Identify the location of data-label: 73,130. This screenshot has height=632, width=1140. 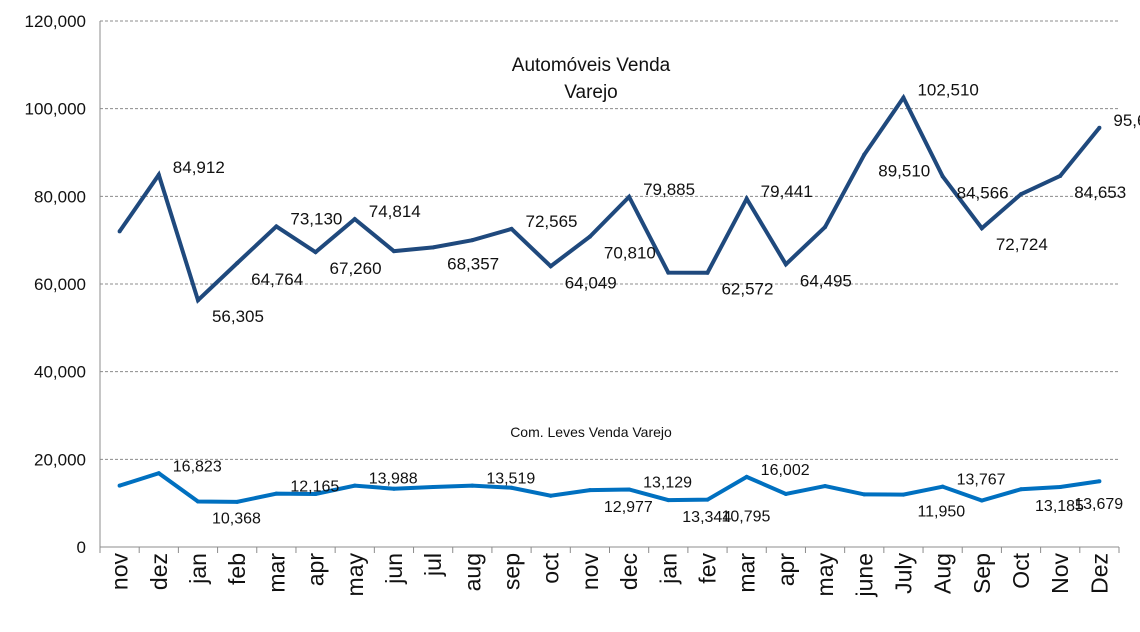
(316, 218).